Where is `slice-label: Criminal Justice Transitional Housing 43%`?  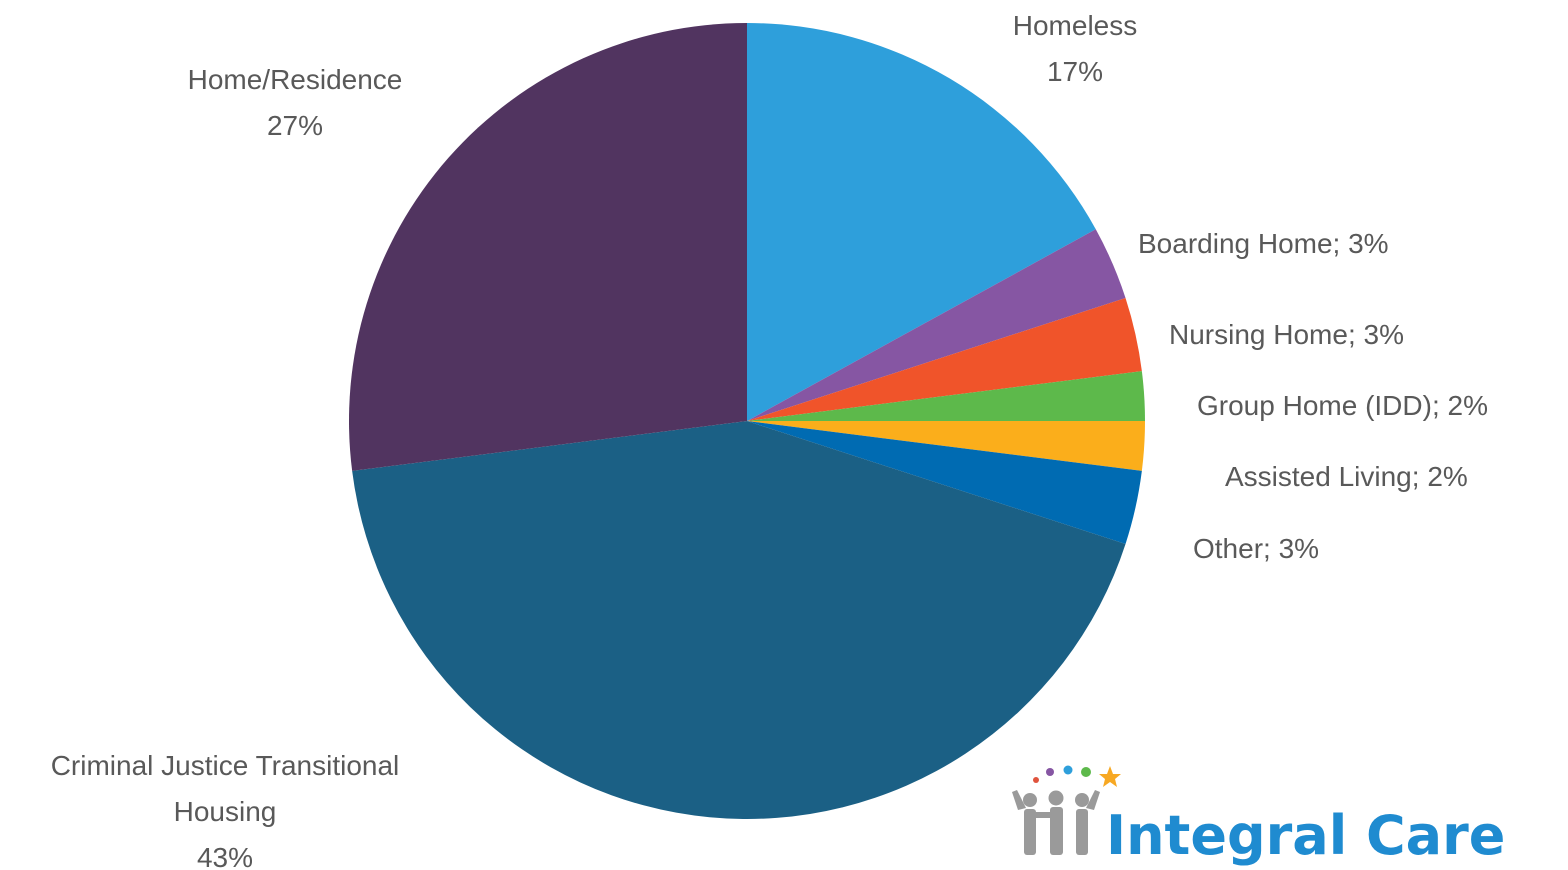
slice-label: Criminal Justice Transitional Housing 43% is located at coordinates (225, 810).